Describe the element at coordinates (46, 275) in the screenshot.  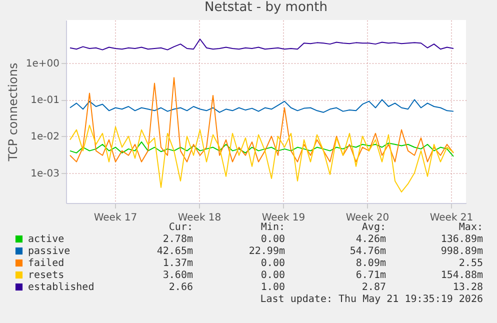
I see `legend-label: resets` at that location.